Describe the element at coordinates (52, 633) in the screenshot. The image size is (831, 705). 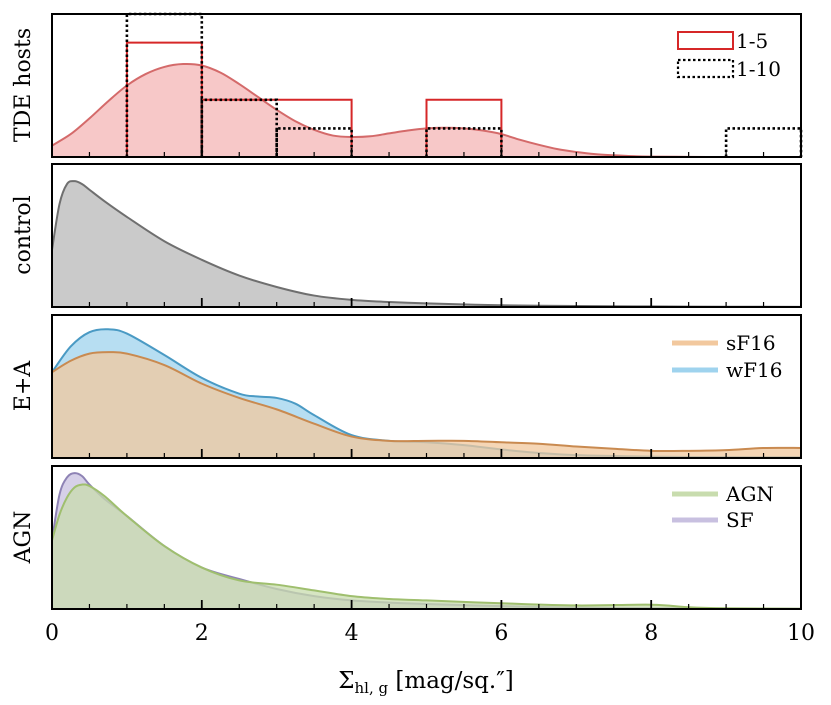
I see `x-tick-label: 0` at that location.